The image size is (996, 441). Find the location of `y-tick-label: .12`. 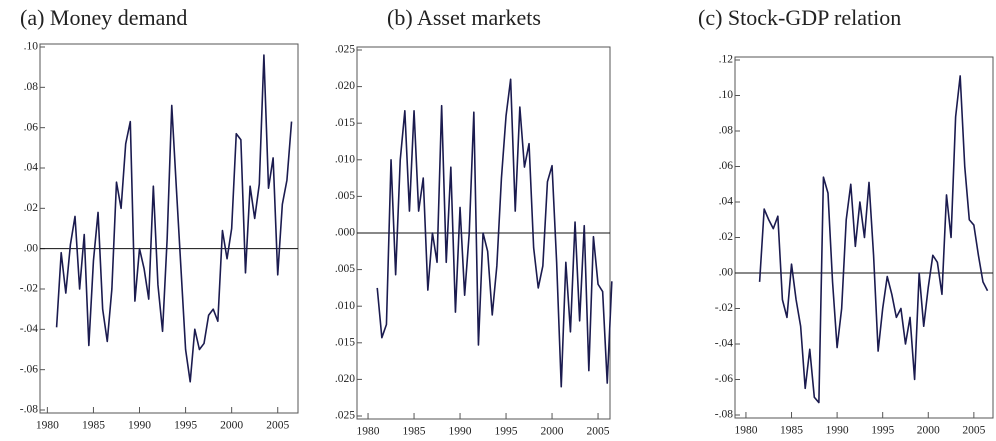

y-tick-label: .12 is located at coordinates (726, 60).